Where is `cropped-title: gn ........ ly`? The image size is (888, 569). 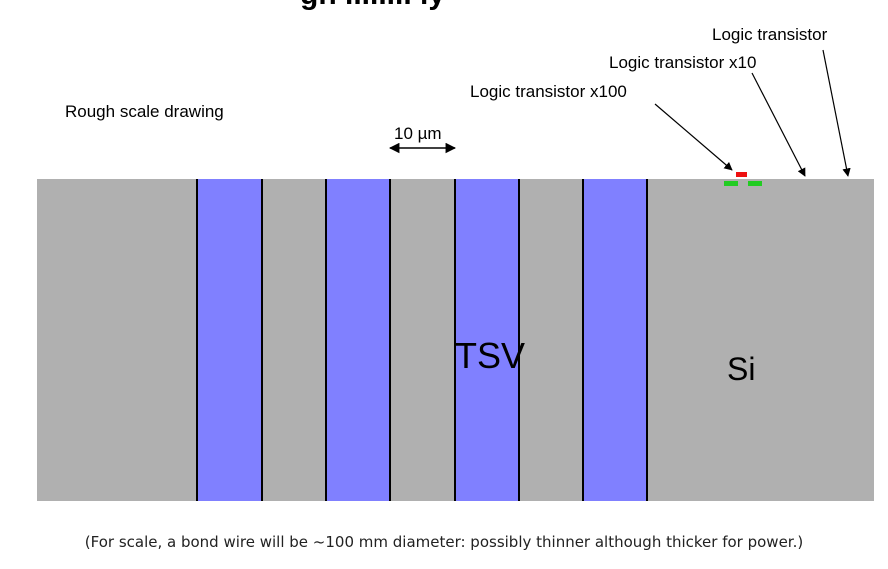 cropped-title: gn ........ ly is located at coordinates (372, 5).